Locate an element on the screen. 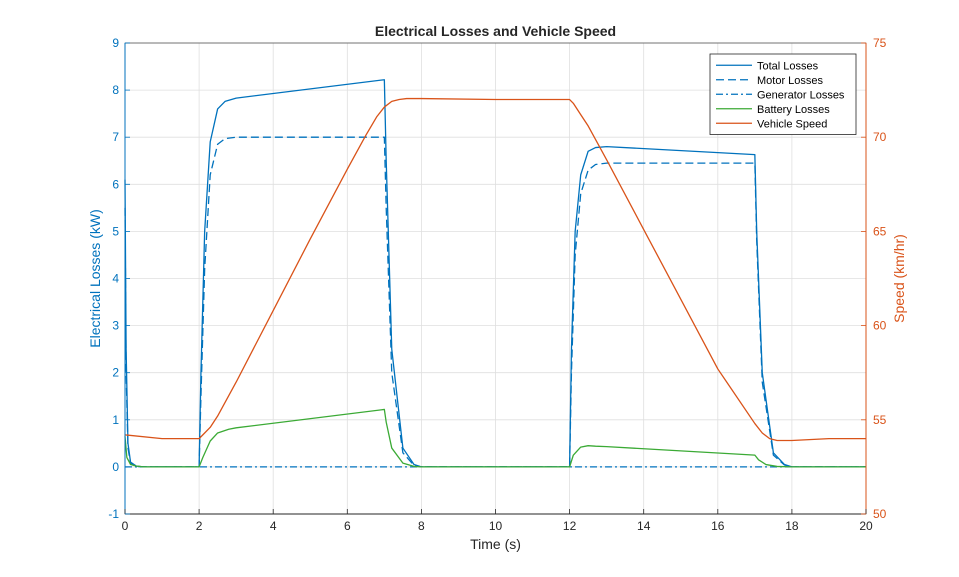  legend-label-motor-losses: Motor Losses is located at coordinates (790, 81).